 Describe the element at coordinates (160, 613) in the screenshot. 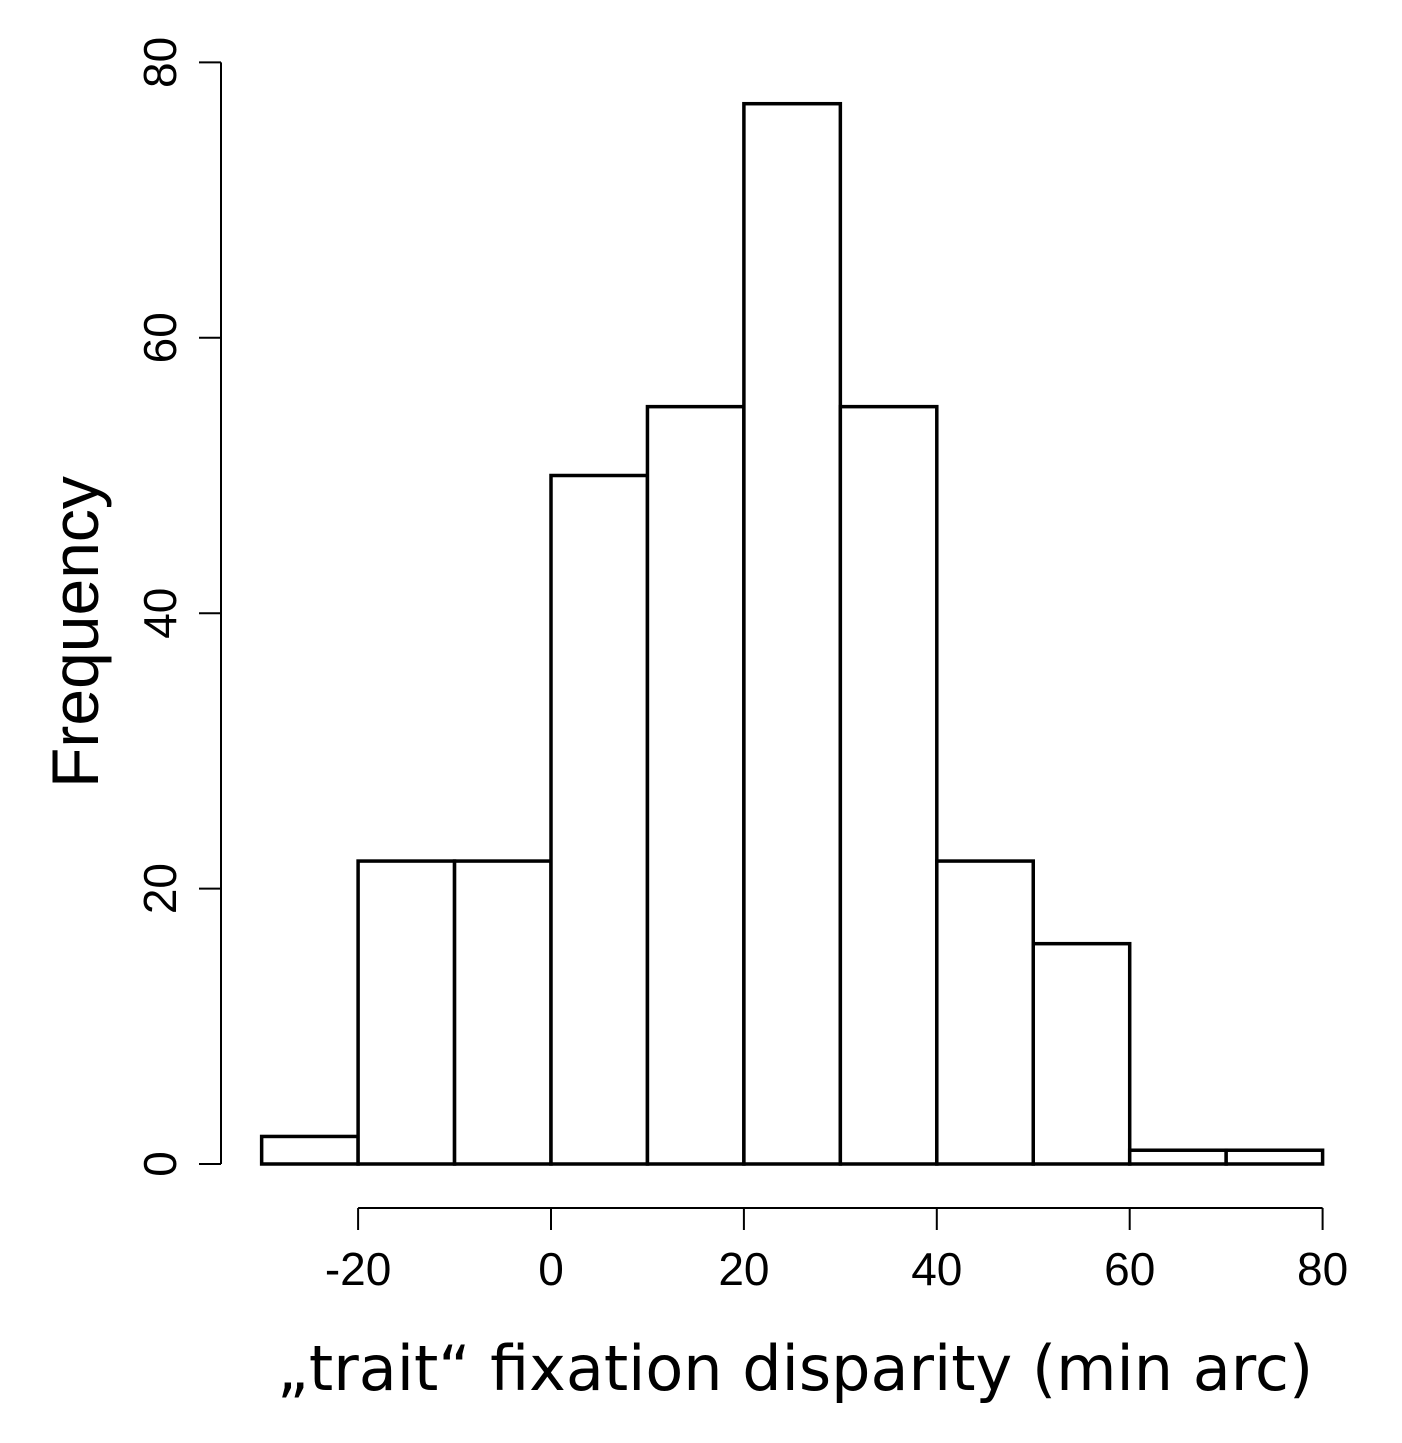

I see `y-tick-label: 40` at that location.